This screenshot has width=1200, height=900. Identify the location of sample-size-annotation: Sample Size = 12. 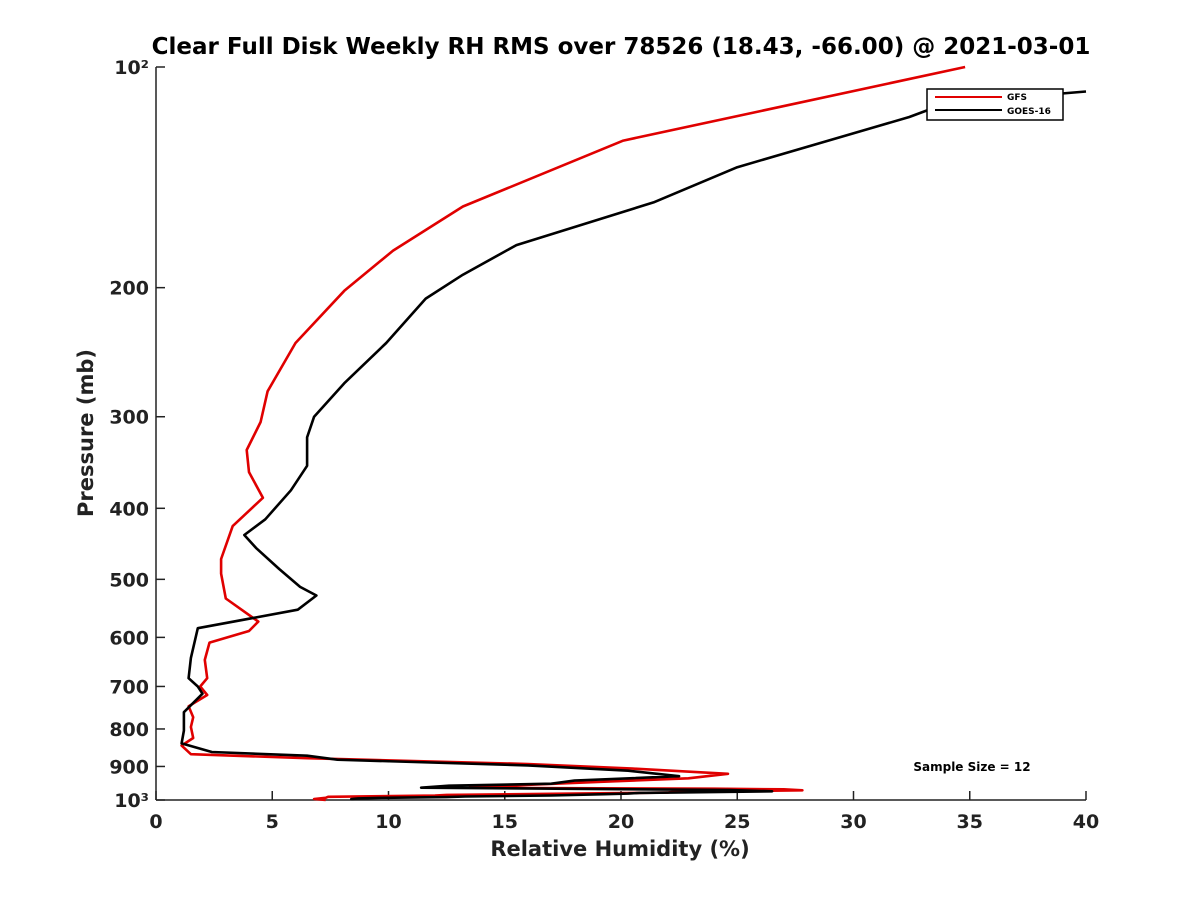
(971, 767).